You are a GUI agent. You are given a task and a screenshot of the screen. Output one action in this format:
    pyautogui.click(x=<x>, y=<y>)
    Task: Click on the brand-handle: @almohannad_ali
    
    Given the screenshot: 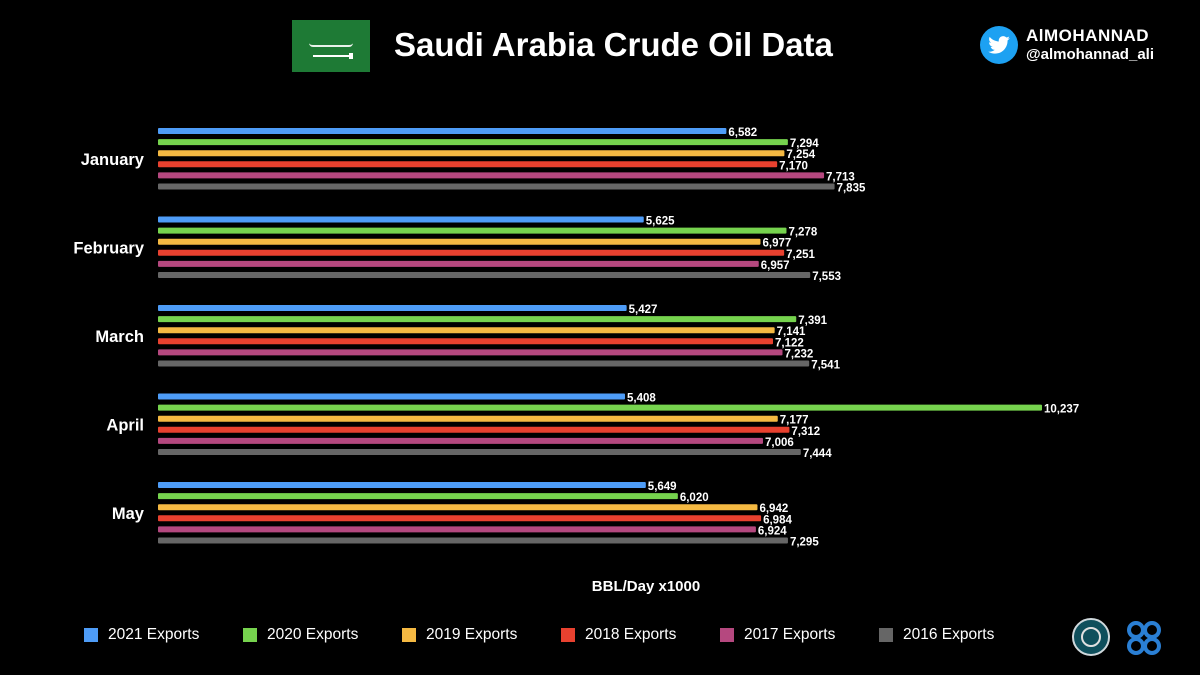 What is the action you would take?
    pyautogui.click(x=1090, y=54)
    